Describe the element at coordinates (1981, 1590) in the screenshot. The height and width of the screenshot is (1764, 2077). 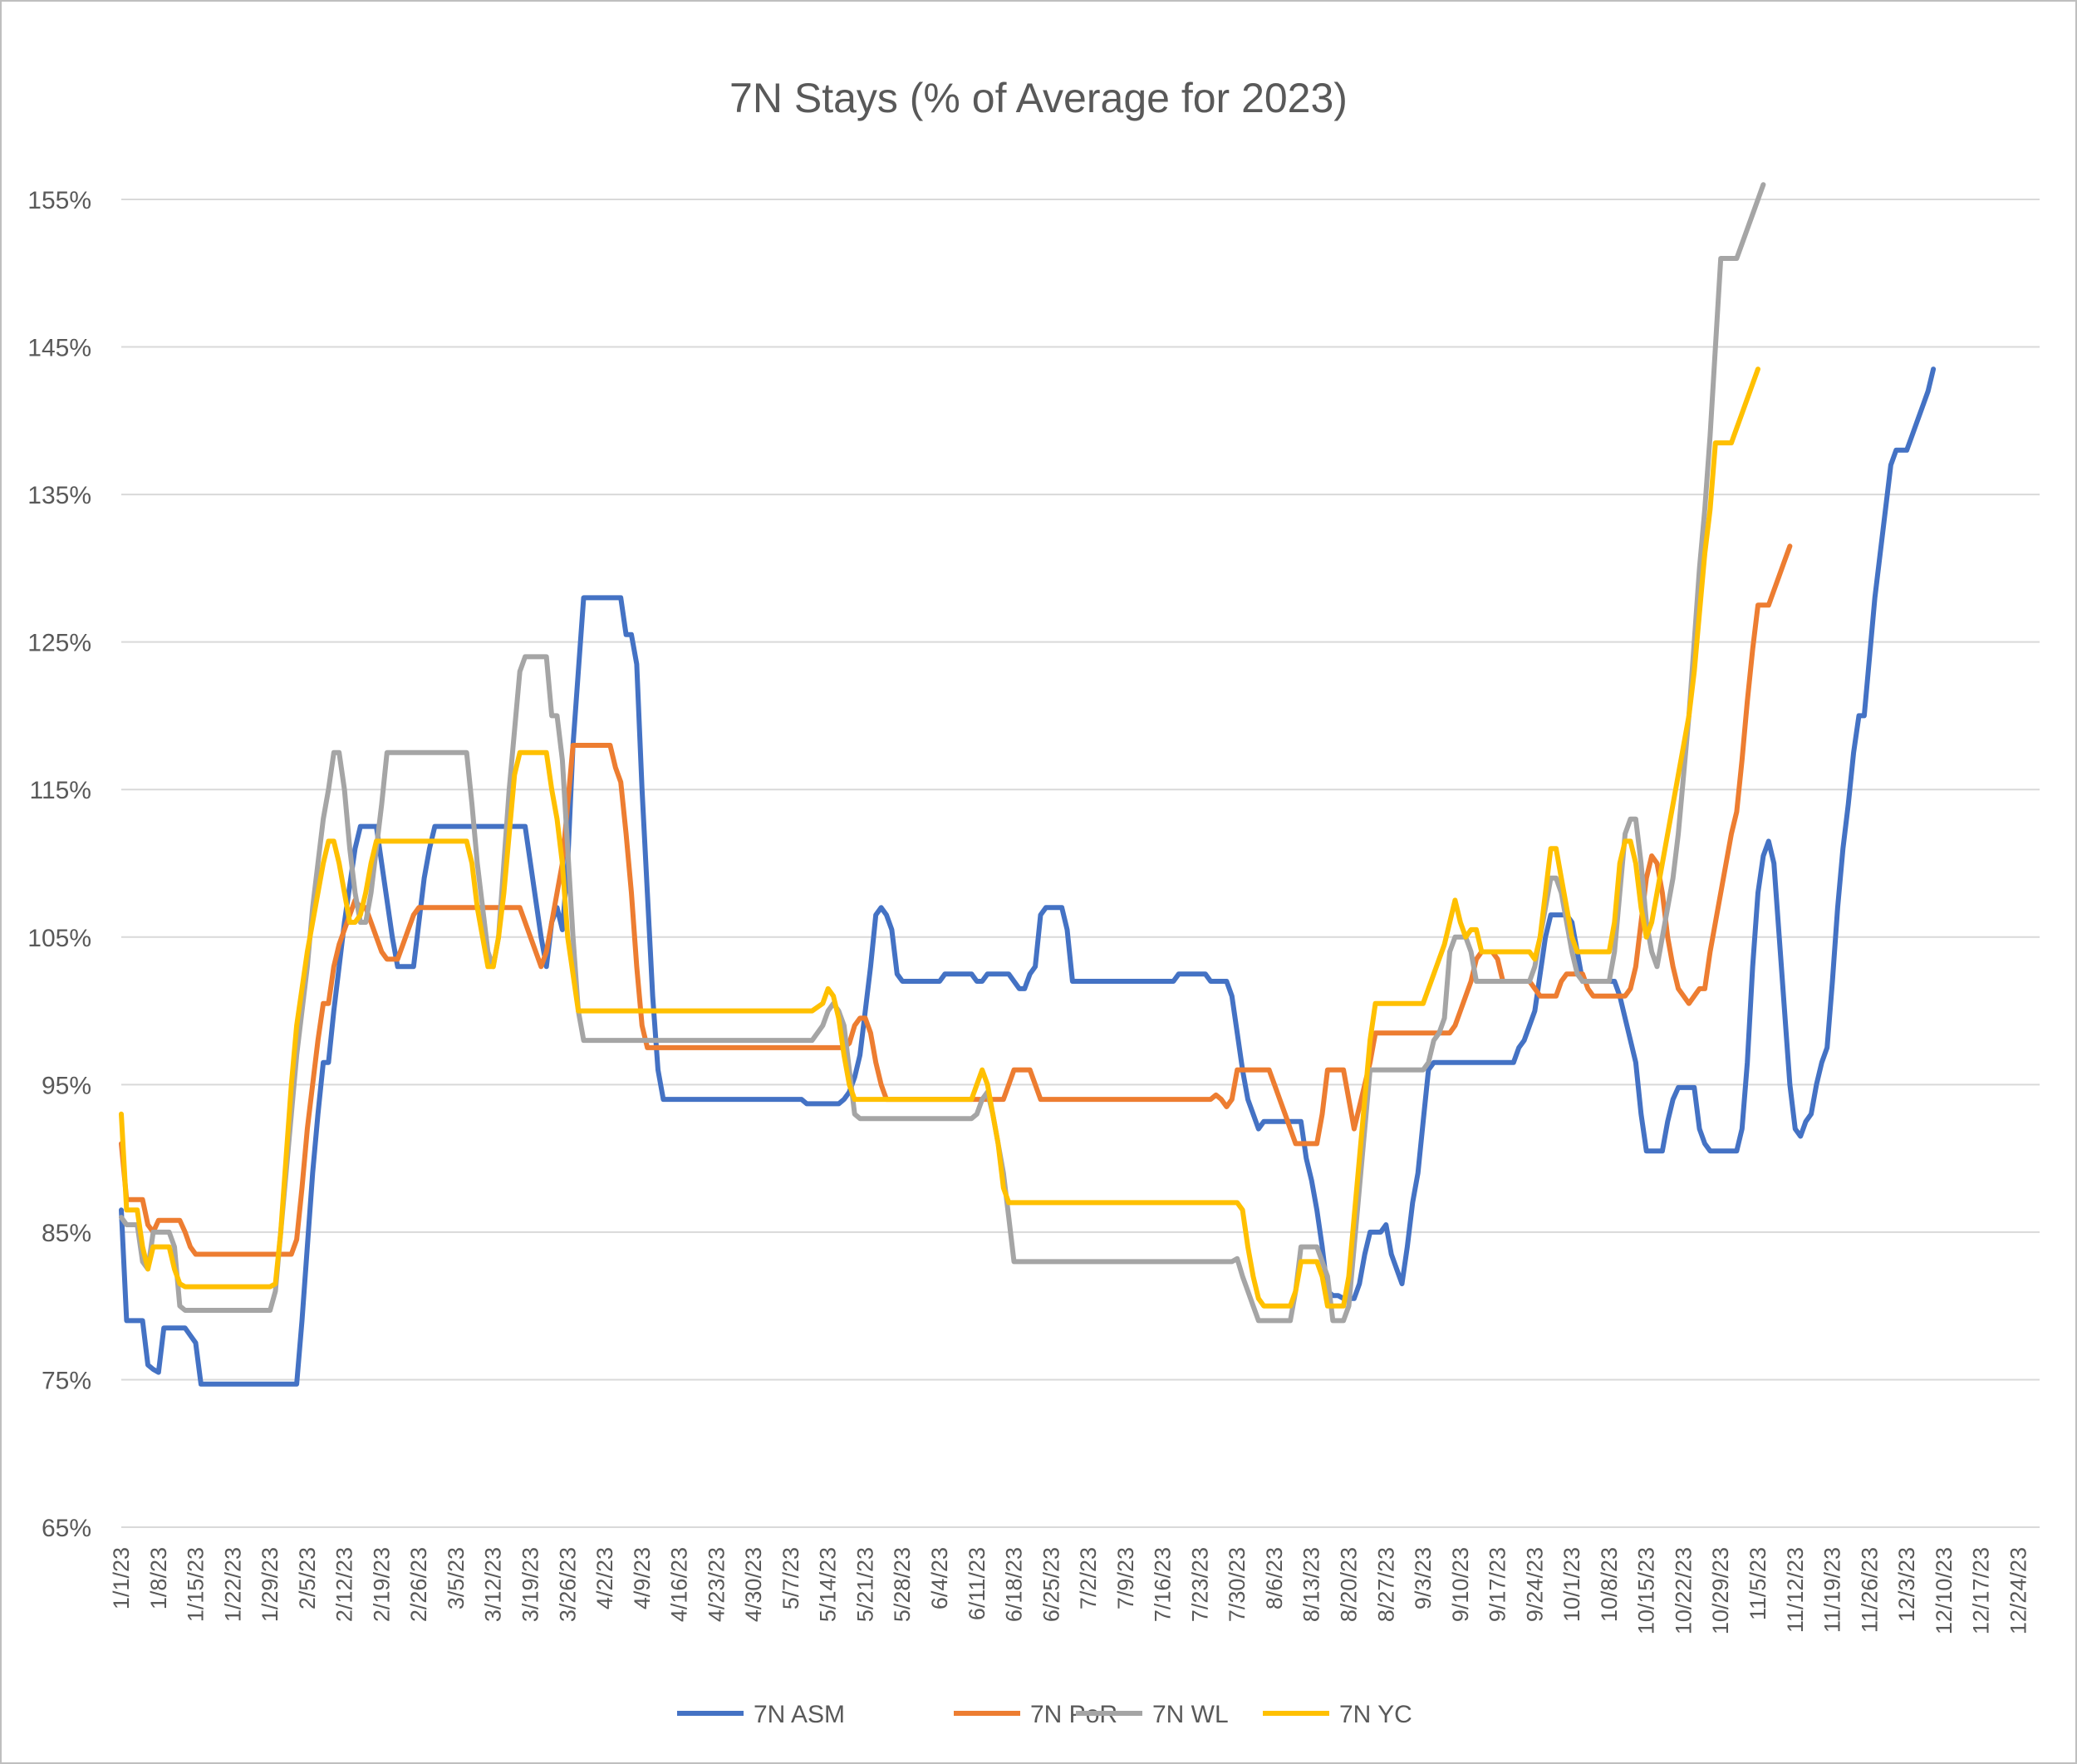
I see `x-tick-label: 12/17/23` at that location.